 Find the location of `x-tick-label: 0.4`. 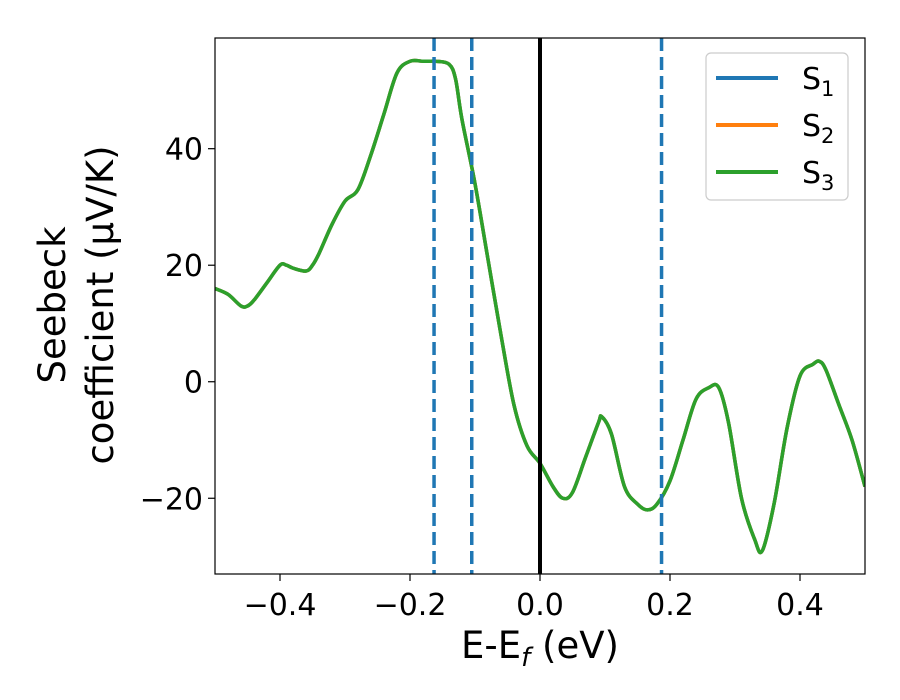

x-tick-label: 0.4 is located at coordinates (800, 605).